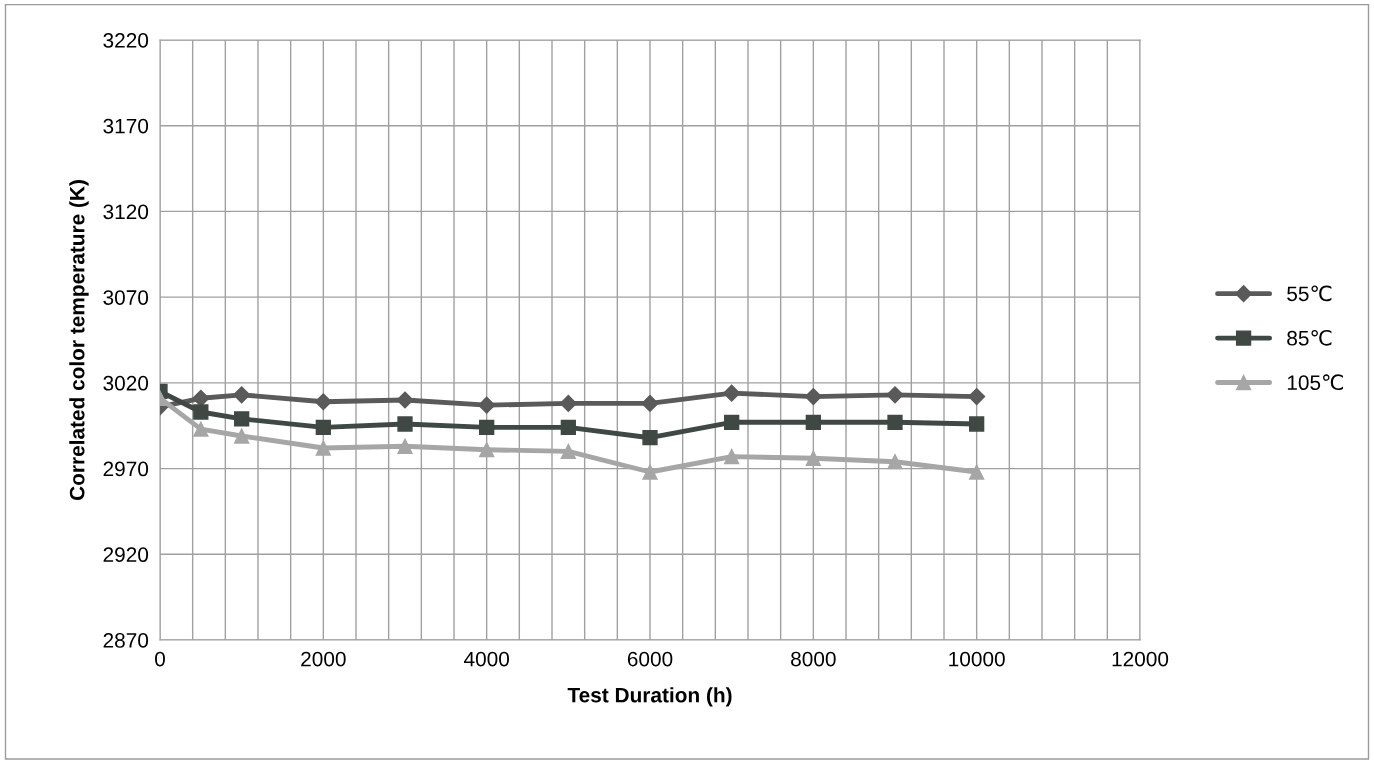  Describe the element at coordinates (649, 697) in the screenshot. I see `x-axis-title: Test Duration (h)` at that location.